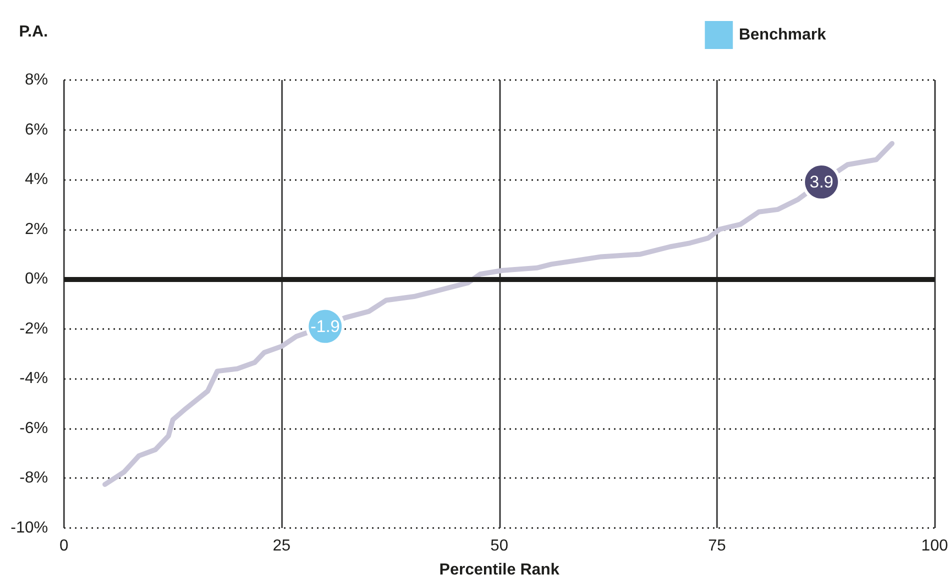  What do you see at coordinates (36, 279) in the screenshot?
I see `y-tick-label: 0%` at bounding box center [36, 279].